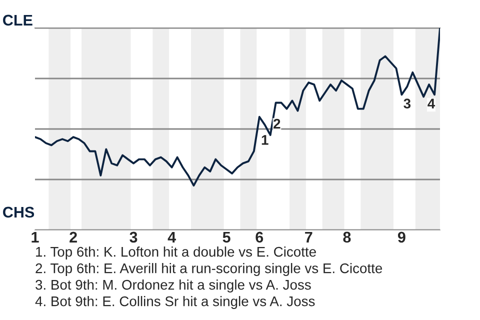 The image size is (480, 320). What do you see at coordinates (308, 237) in the screenshot?
I see `x-tick-label: 7` at bounding box center [308, 237].